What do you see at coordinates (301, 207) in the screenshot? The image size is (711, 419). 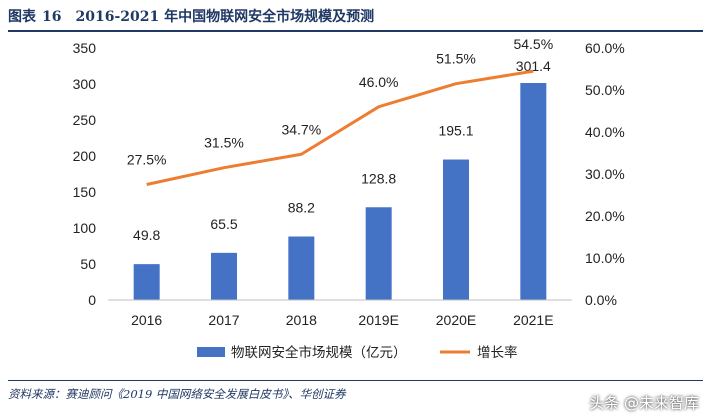 I see `bar-value-label: 88.2` at bounding box center [301, 207].